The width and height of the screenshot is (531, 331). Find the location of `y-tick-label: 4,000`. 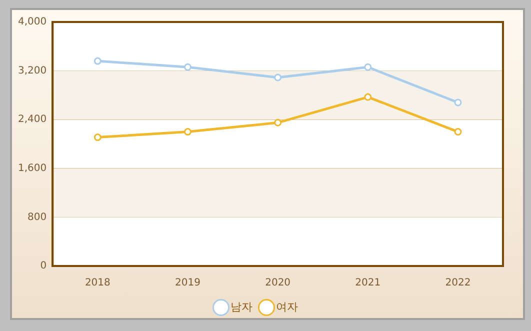

y-tick-label: 4,000 is located at coordinates (32, 22).